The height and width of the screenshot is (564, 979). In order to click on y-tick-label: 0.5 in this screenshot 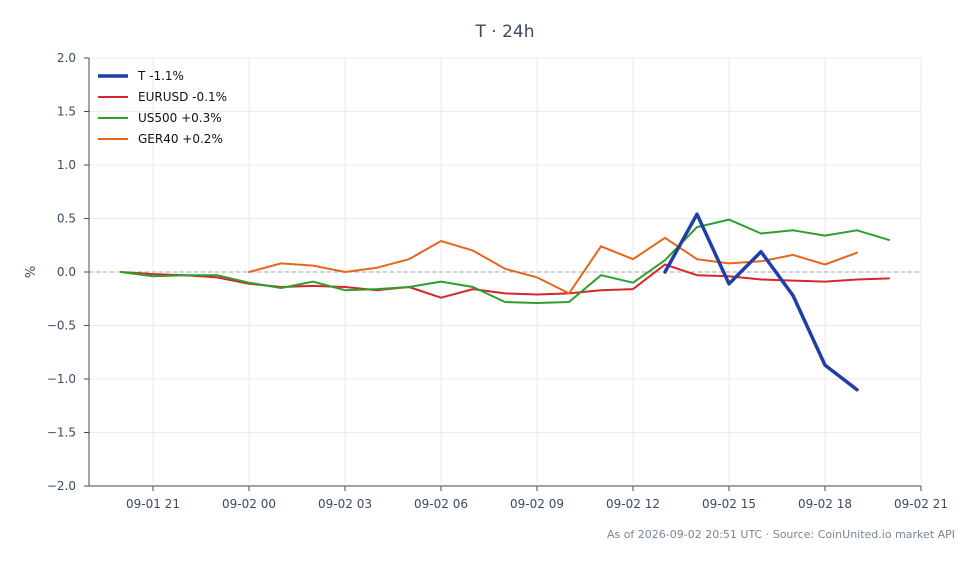, I will do `click(66, 219)`.